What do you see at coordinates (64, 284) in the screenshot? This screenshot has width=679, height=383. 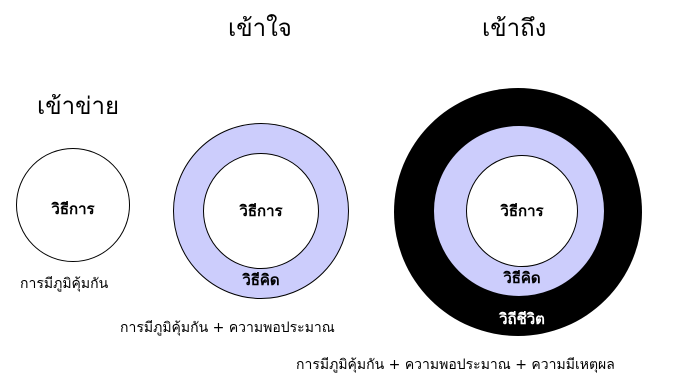 I see `diagram1-caption: การมีภูมิคุ้มกัน` at bounding box center [64, 284].